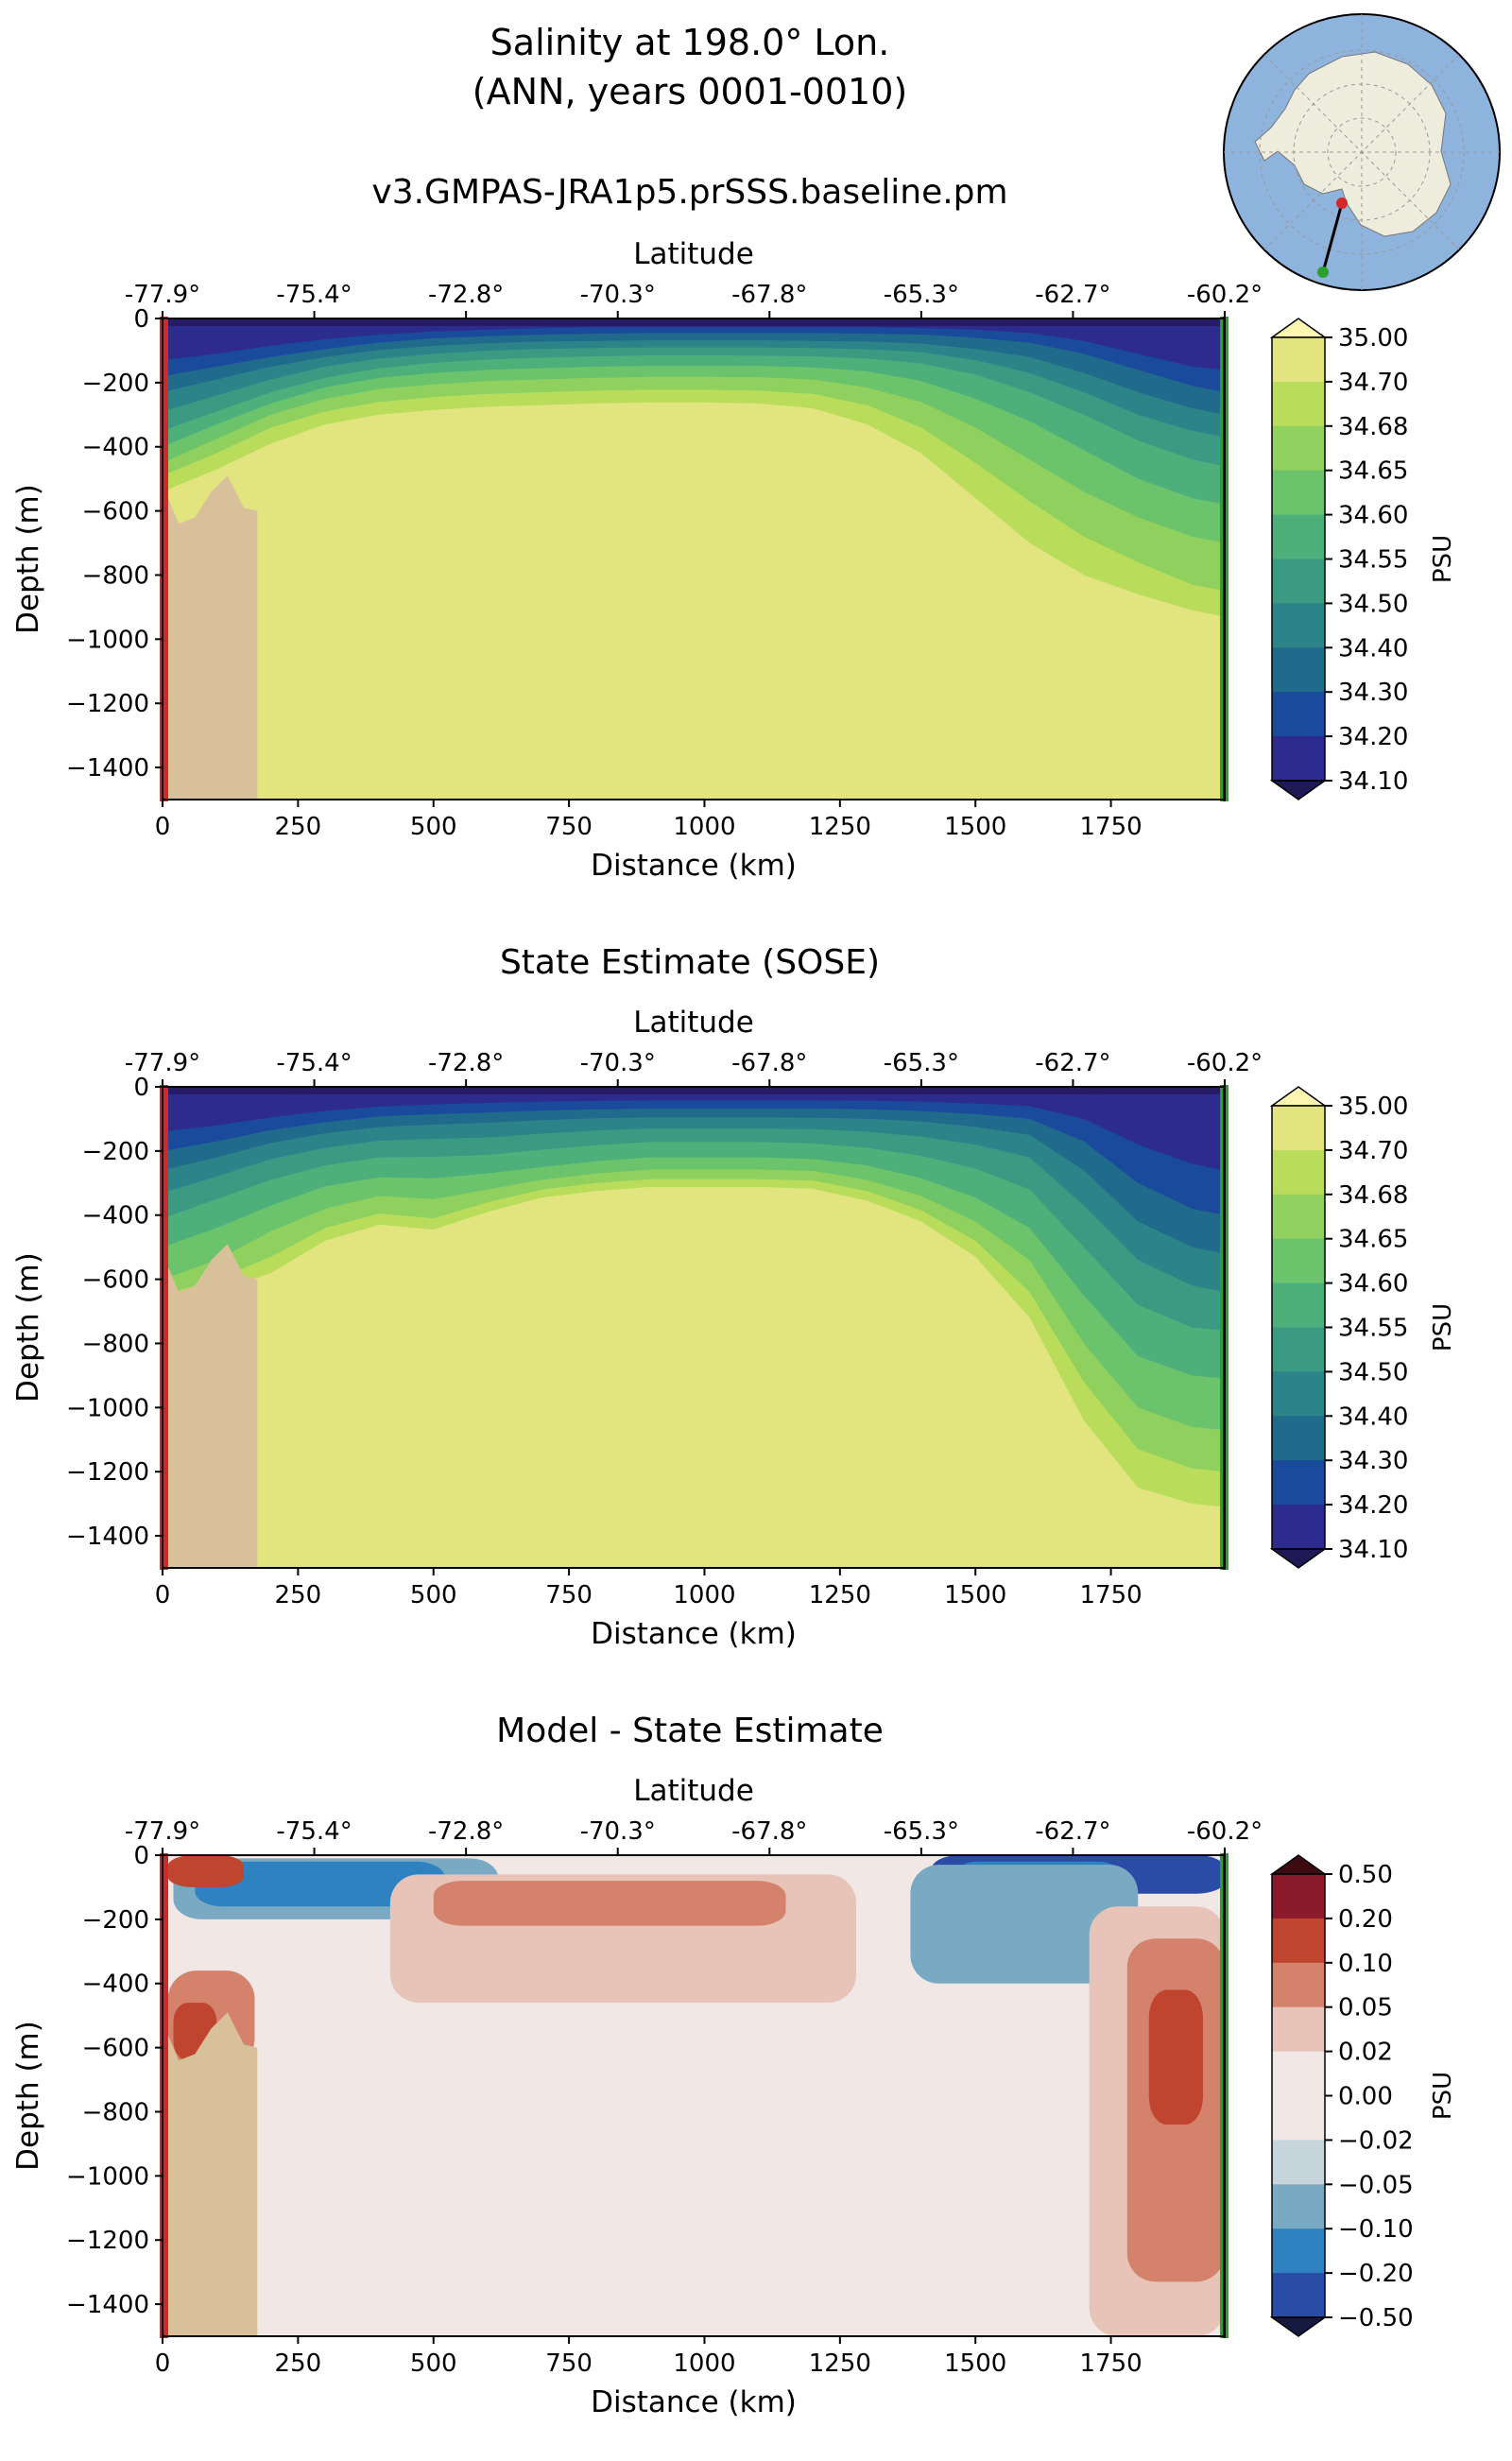 Image resolution: width=1512 pixels, height=2461 pixels. Describe the element at coordinates (1365, 2053) in the screenshot. I see `colorbar-tick-label: 0.02` at that location.